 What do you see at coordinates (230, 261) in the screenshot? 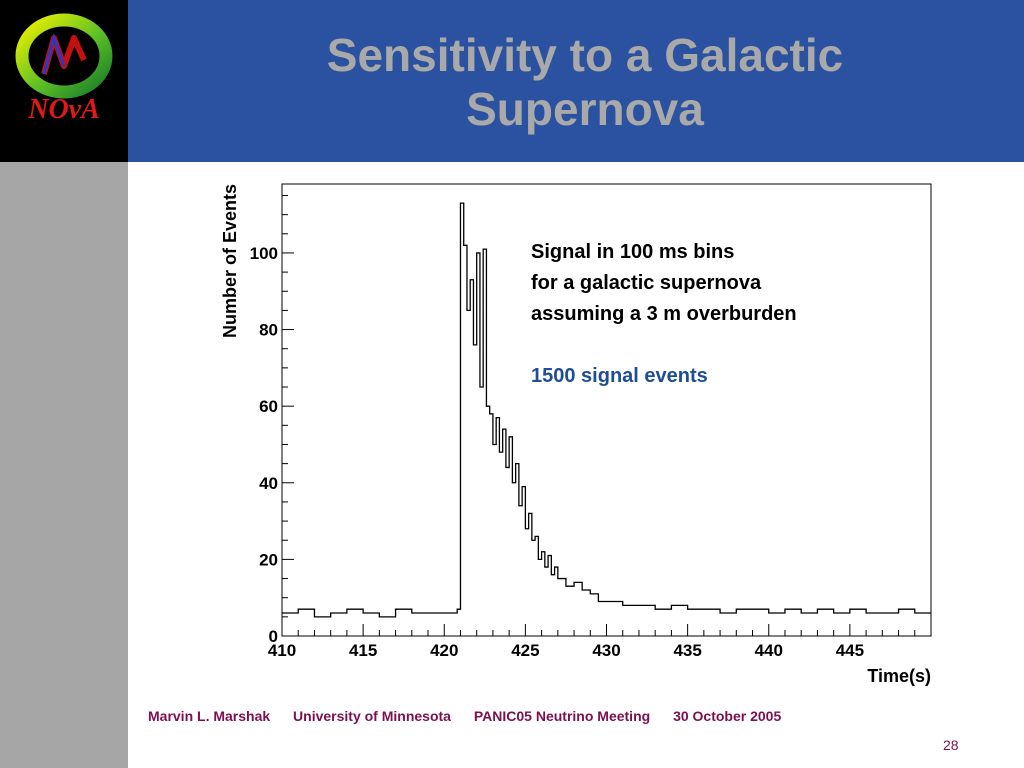
I see `y-axis-label: Number of Events` at bounding box center [230, 261].